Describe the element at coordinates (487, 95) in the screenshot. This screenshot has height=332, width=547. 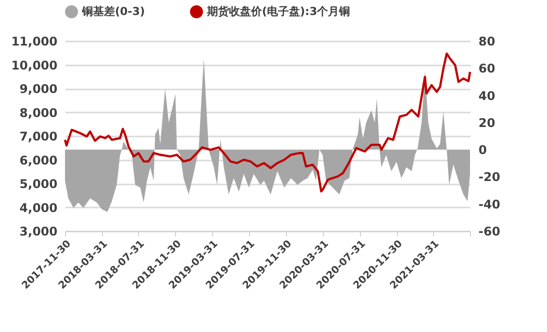
I see `y2-tick-label: 40` at that location.